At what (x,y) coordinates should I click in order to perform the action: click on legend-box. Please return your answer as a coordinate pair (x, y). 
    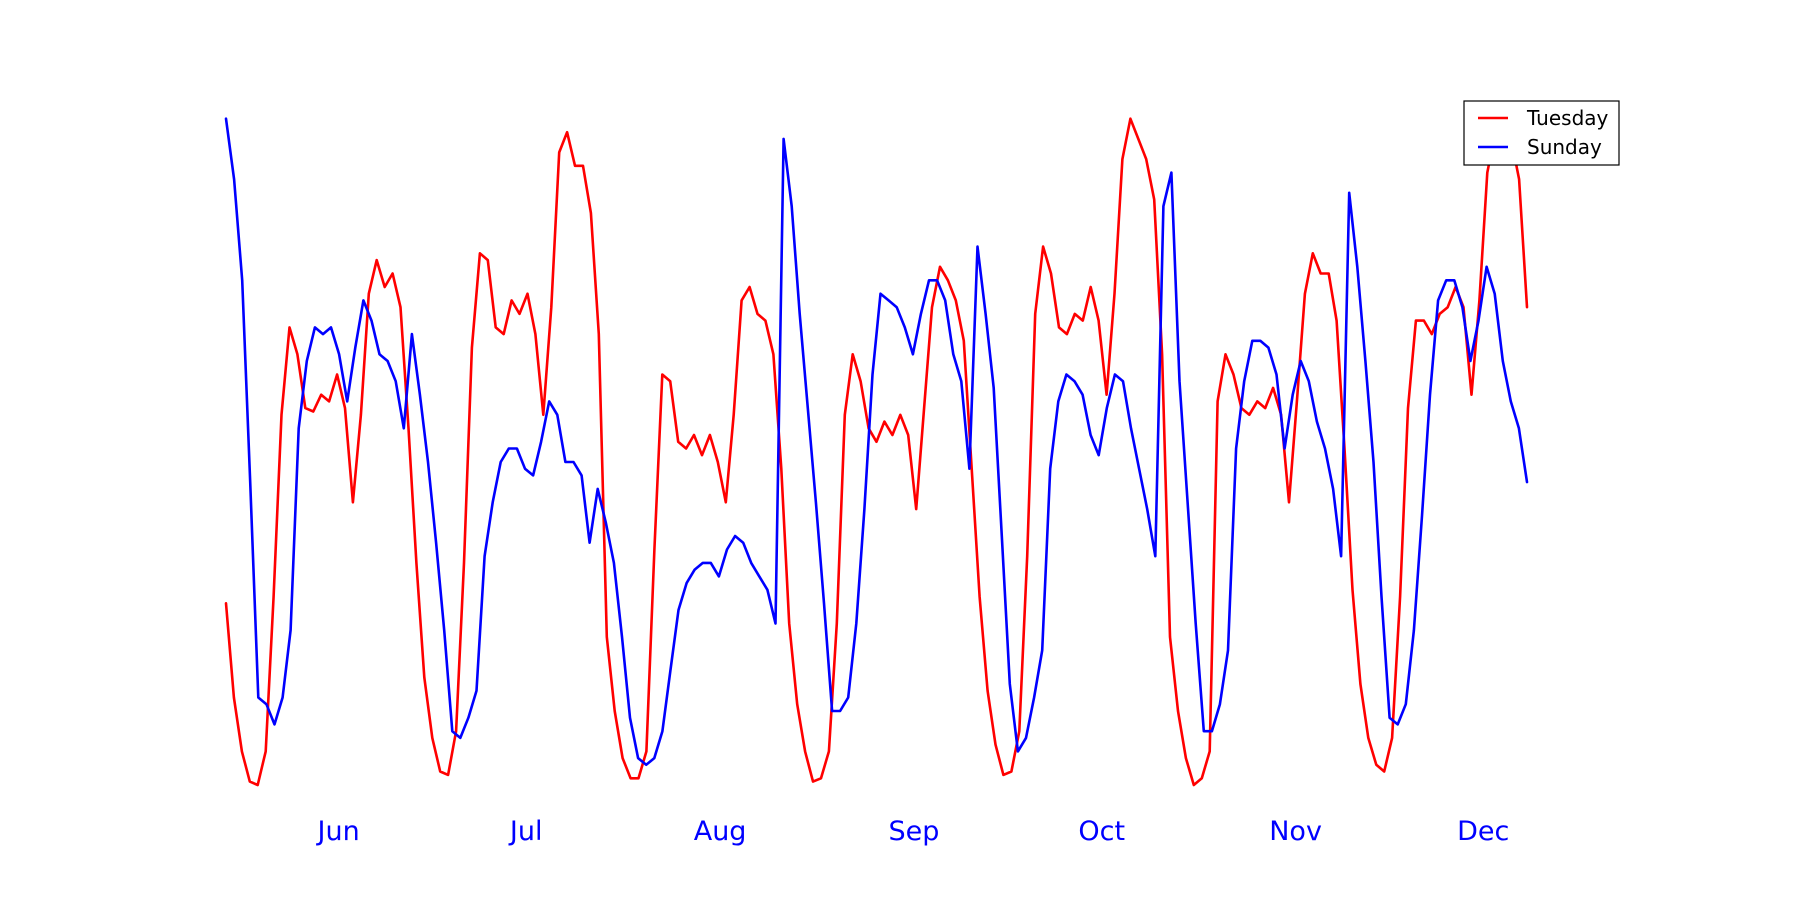
    Looking at the image, I should click on (1541, 133).